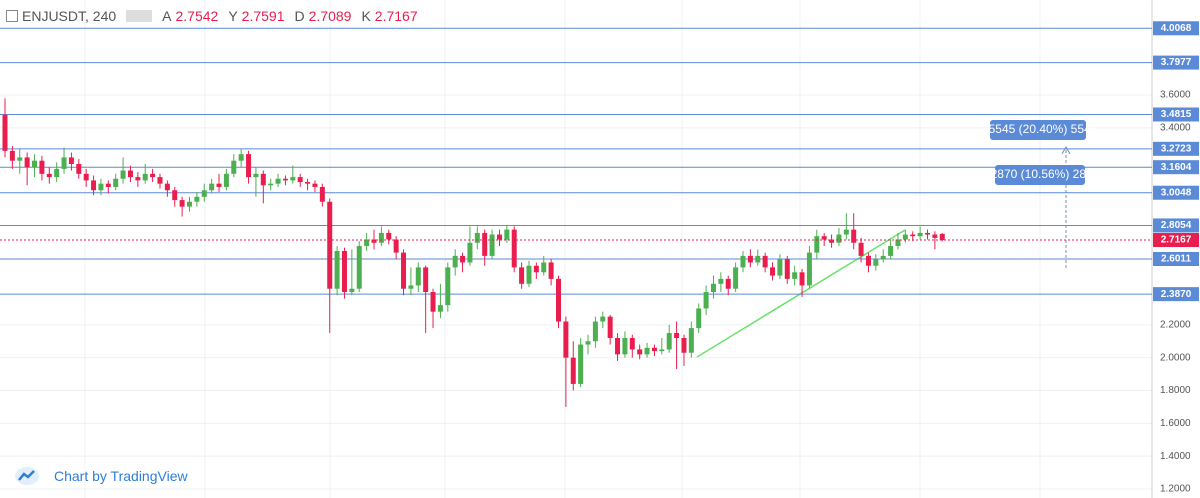 This screenshot has height=498, width=1200. What do you see at coordinates (1038, 129) in the screenshot?
I see `annotation: 0.5545 (20.40%) 5545` at bounding box center [1038, 129].